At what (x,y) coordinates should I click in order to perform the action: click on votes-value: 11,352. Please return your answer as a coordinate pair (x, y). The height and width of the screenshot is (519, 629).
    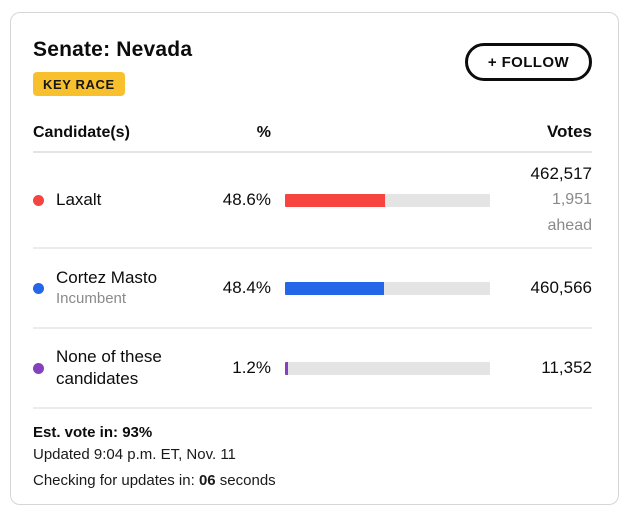
    Looking at the image, I should click on (566, 367).